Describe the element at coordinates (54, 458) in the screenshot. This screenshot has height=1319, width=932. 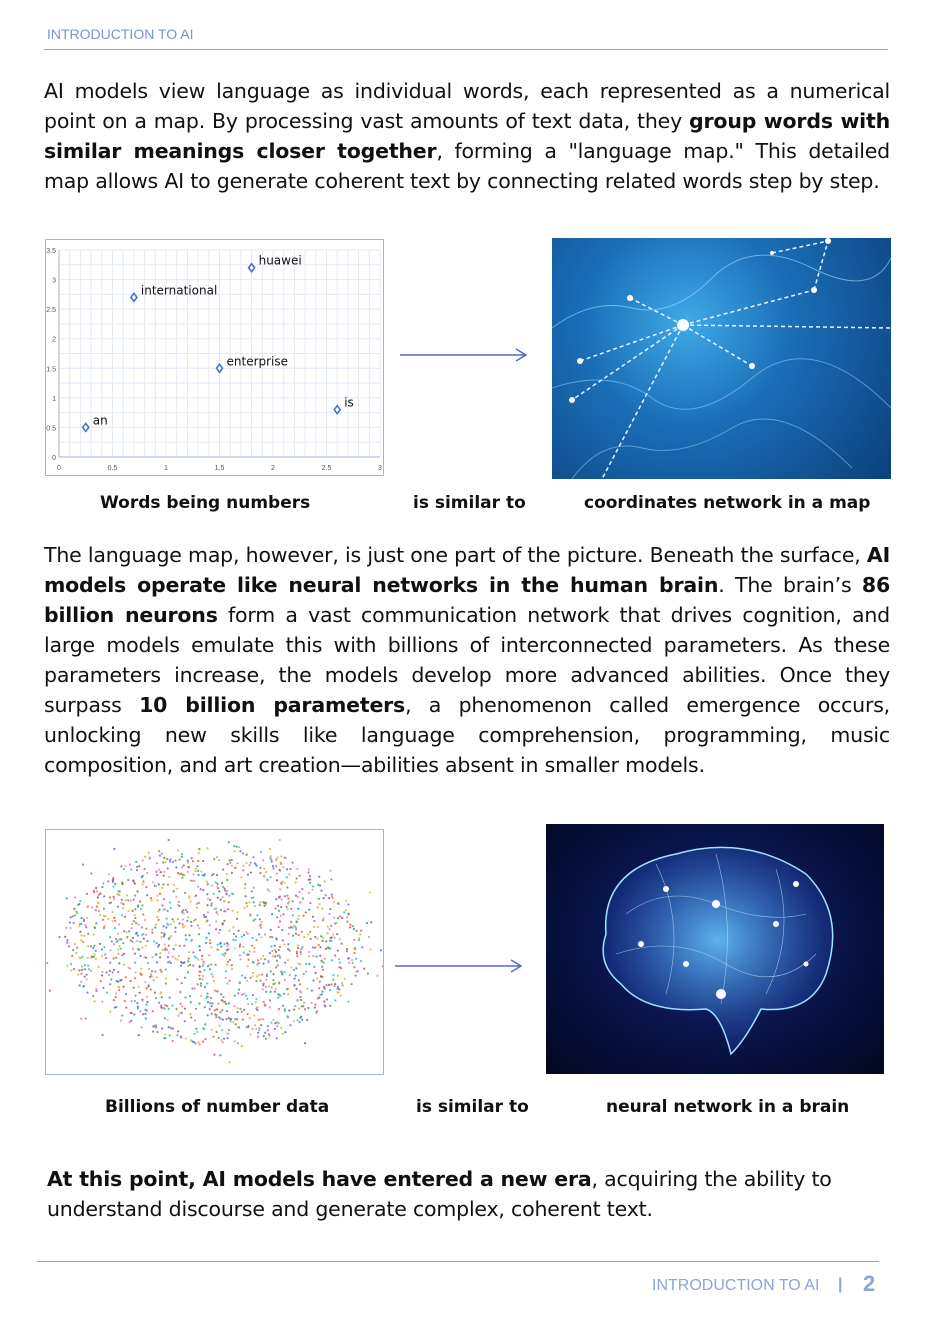
I see `y-tick-label: 0` at that location.